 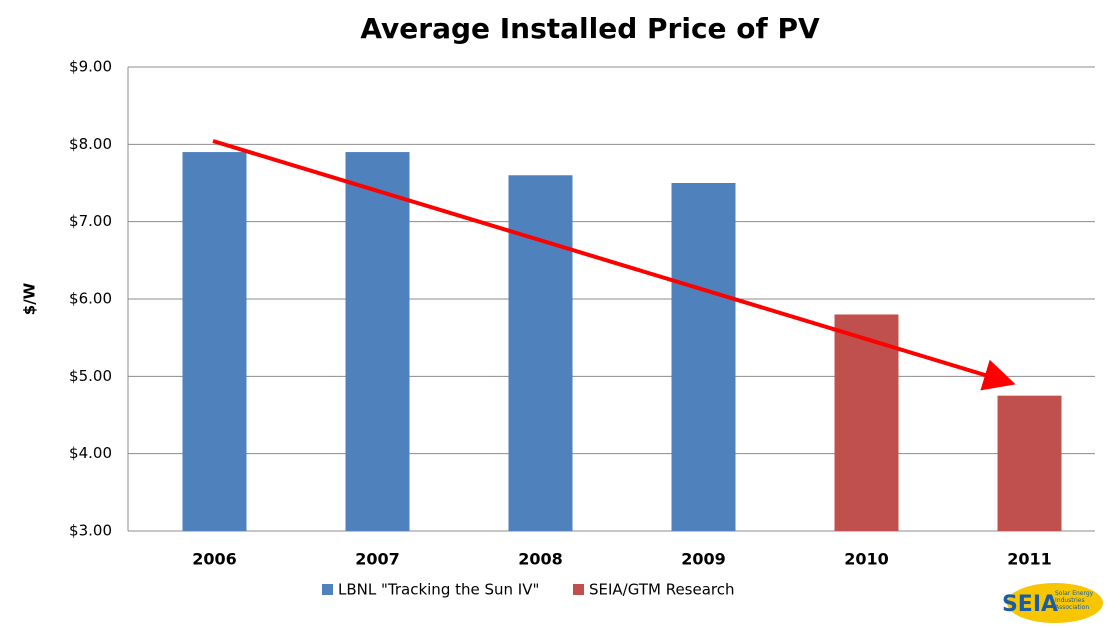 I want to click on x-tick-label: 2008, so click(x=540, y=559).